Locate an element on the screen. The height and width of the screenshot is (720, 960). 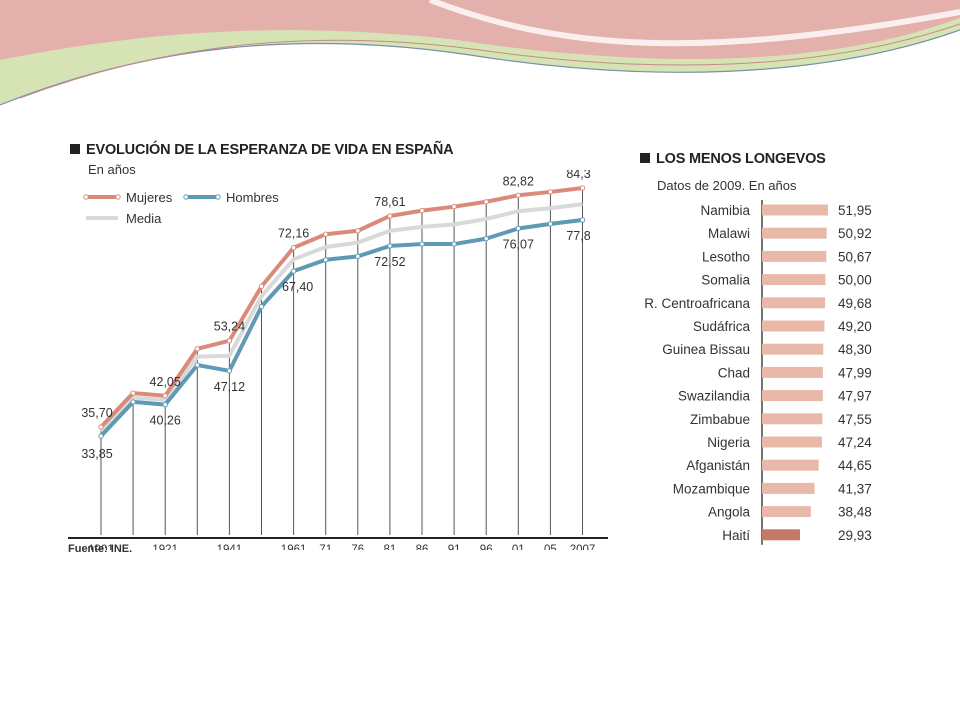
value-label: 47,24 is located at coordinates (855, 442).